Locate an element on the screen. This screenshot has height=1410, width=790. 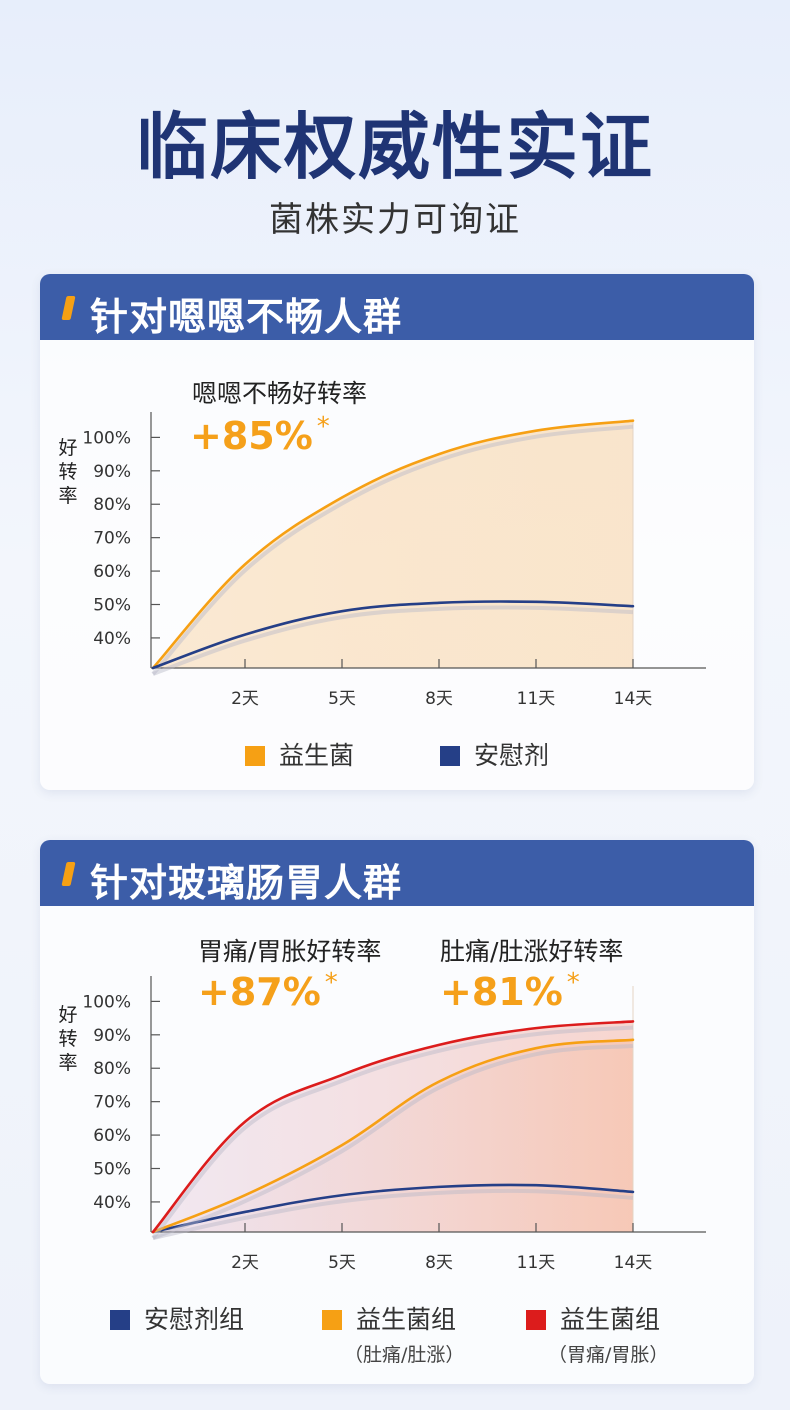
stat-value: +81% * is located at coordinates (510, 991).